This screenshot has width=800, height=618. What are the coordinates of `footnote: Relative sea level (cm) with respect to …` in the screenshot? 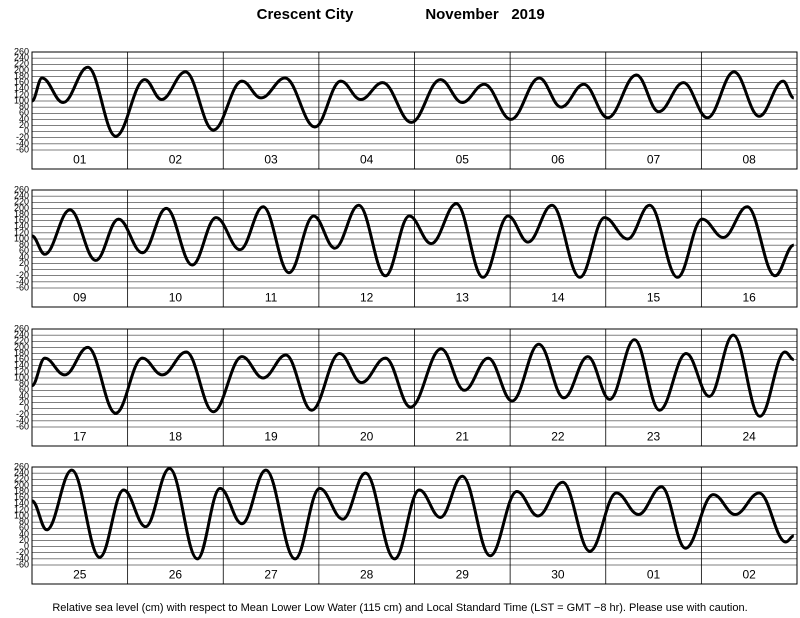 It's located at (399, 608).